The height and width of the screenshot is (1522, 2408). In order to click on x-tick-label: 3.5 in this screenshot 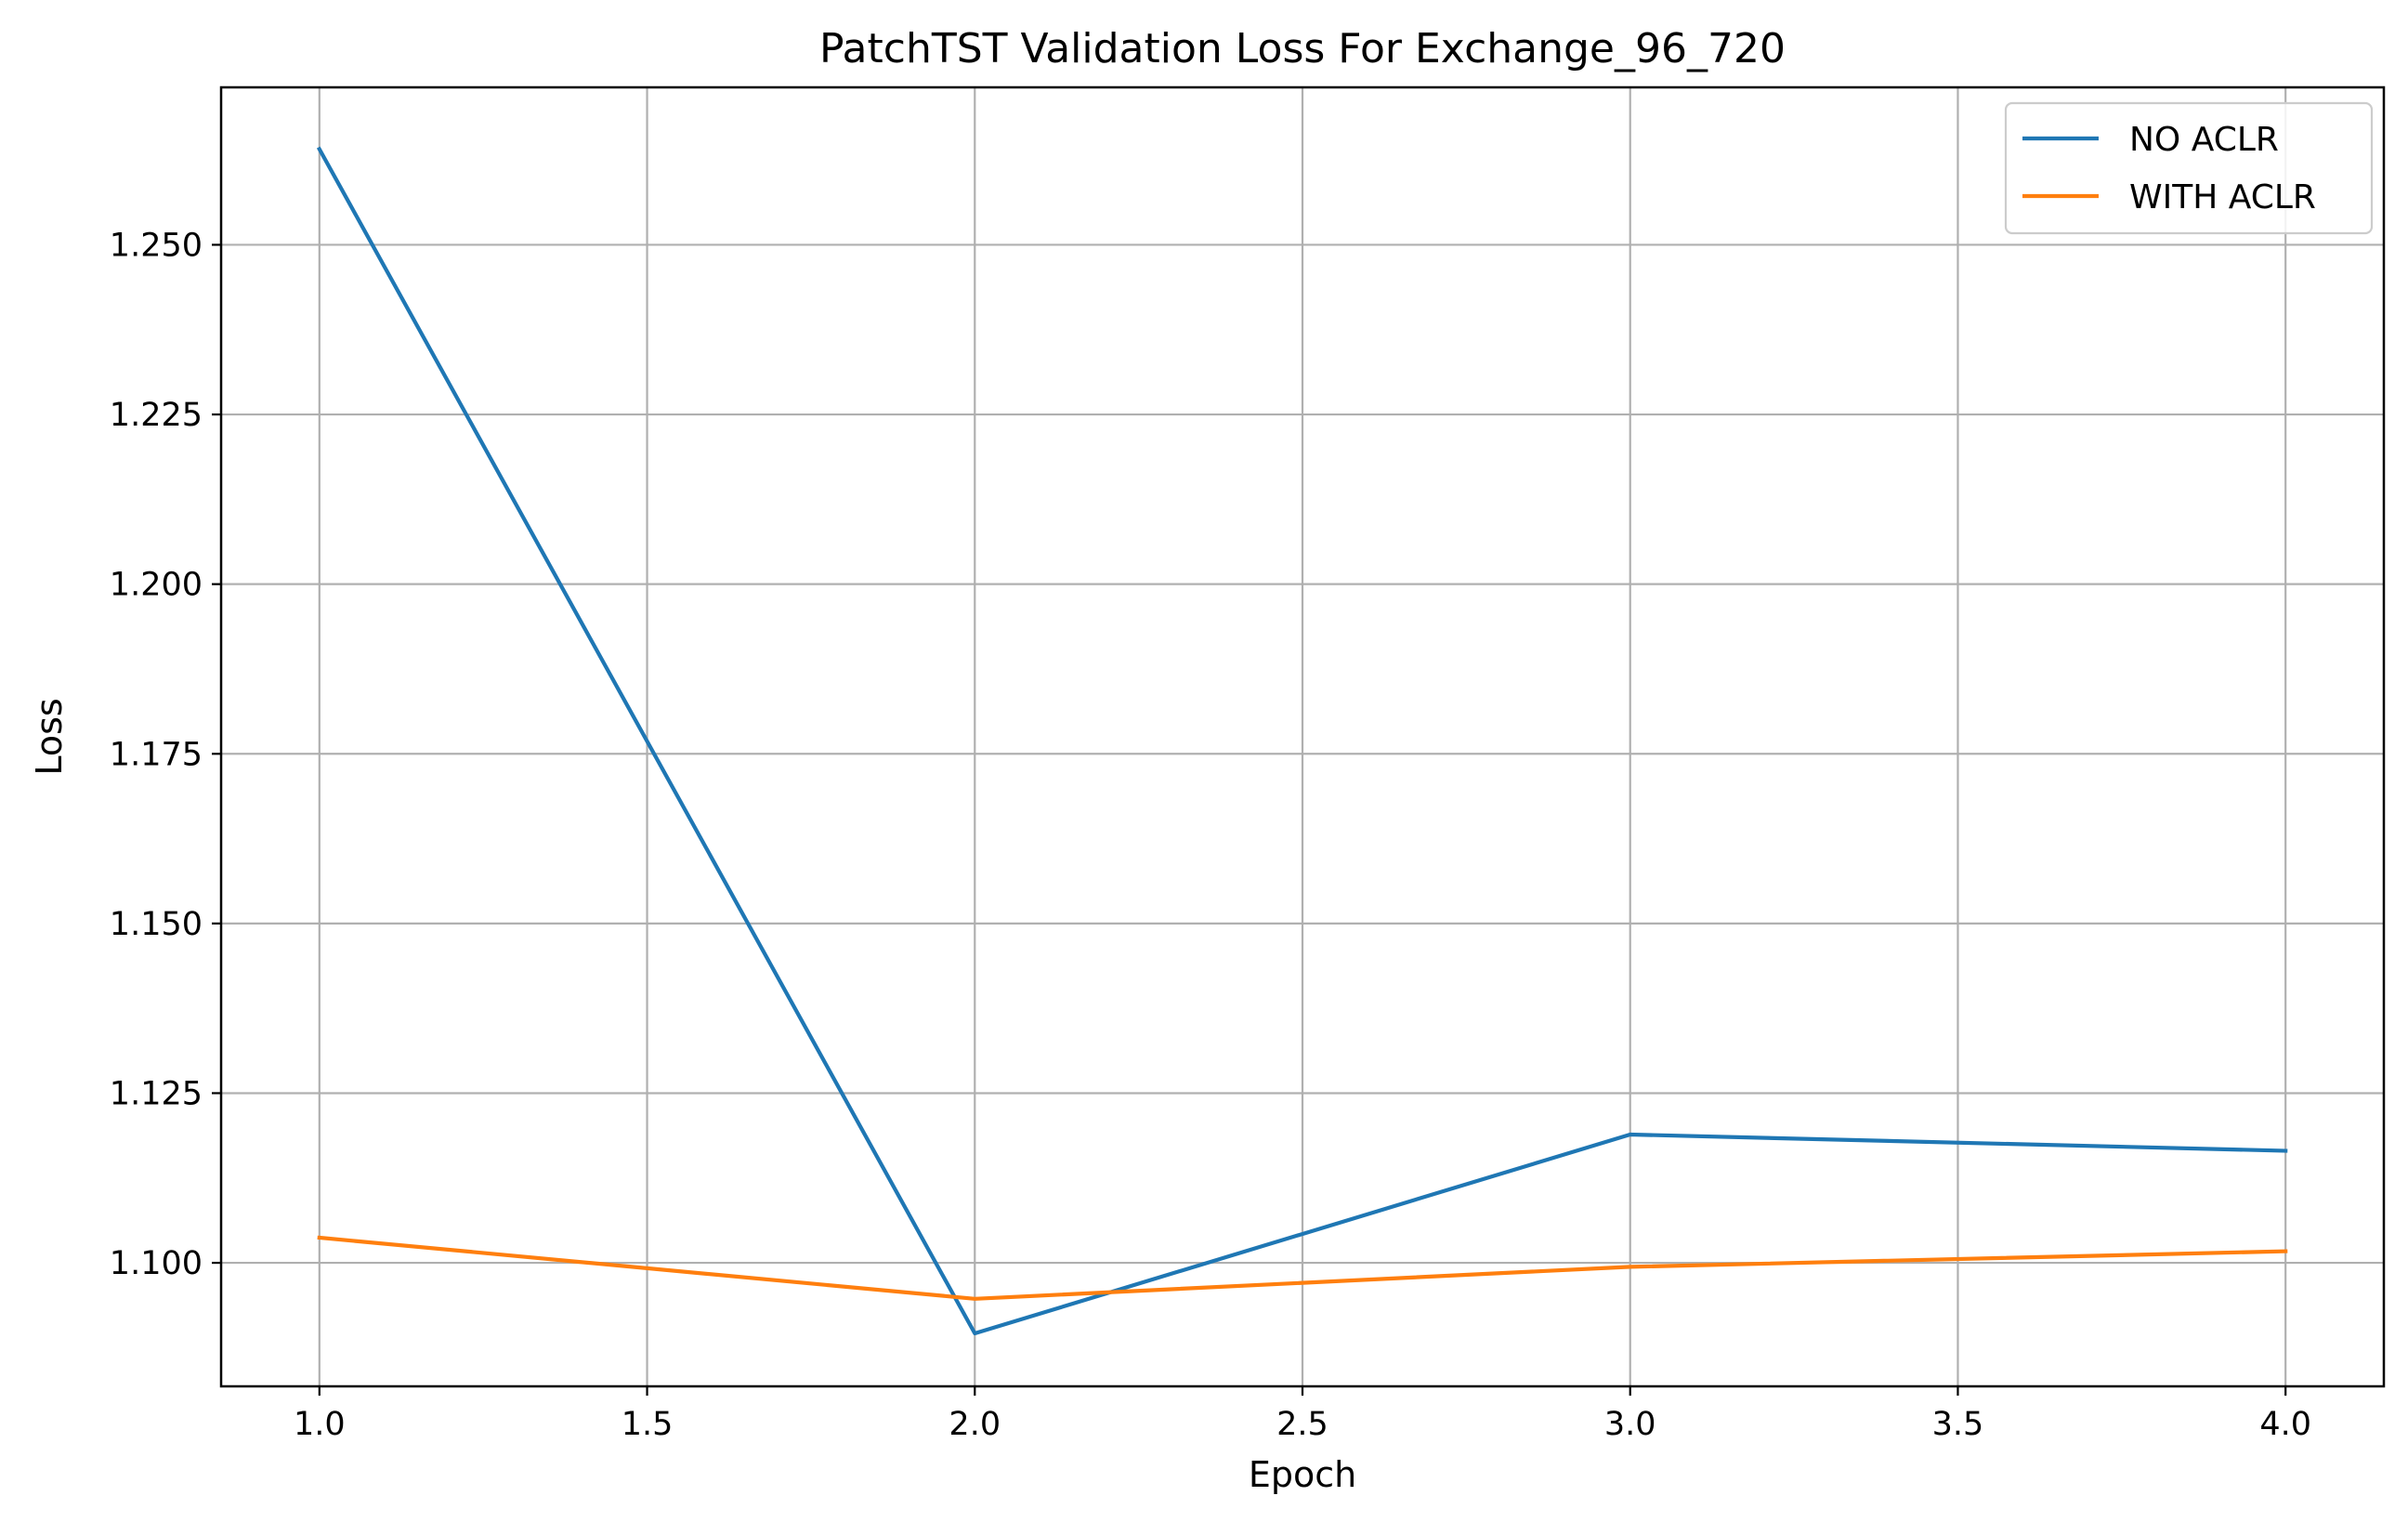, I will do `click(1958, 1425)`.